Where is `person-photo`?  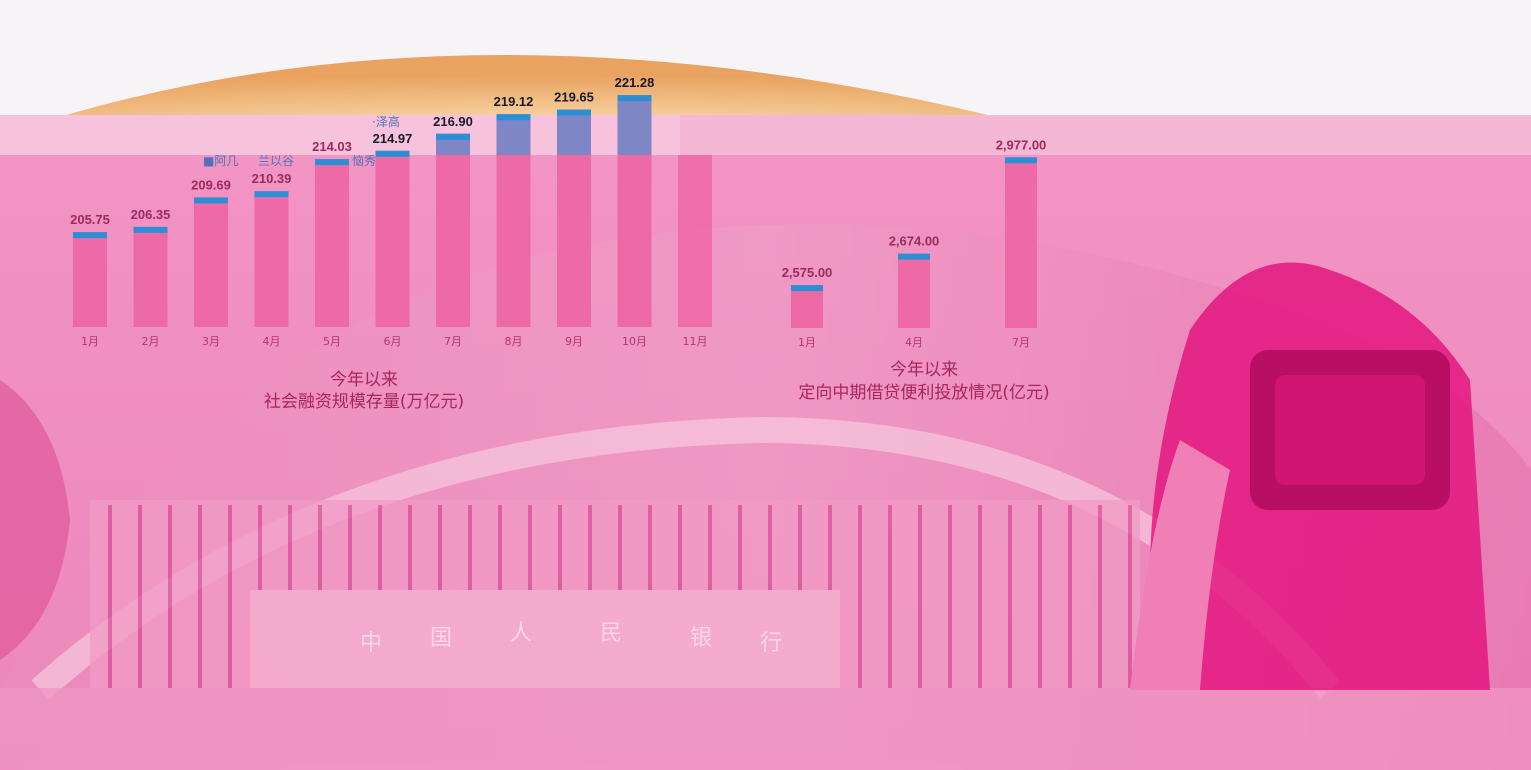
person-photo is located at coordinates (1310, 476).